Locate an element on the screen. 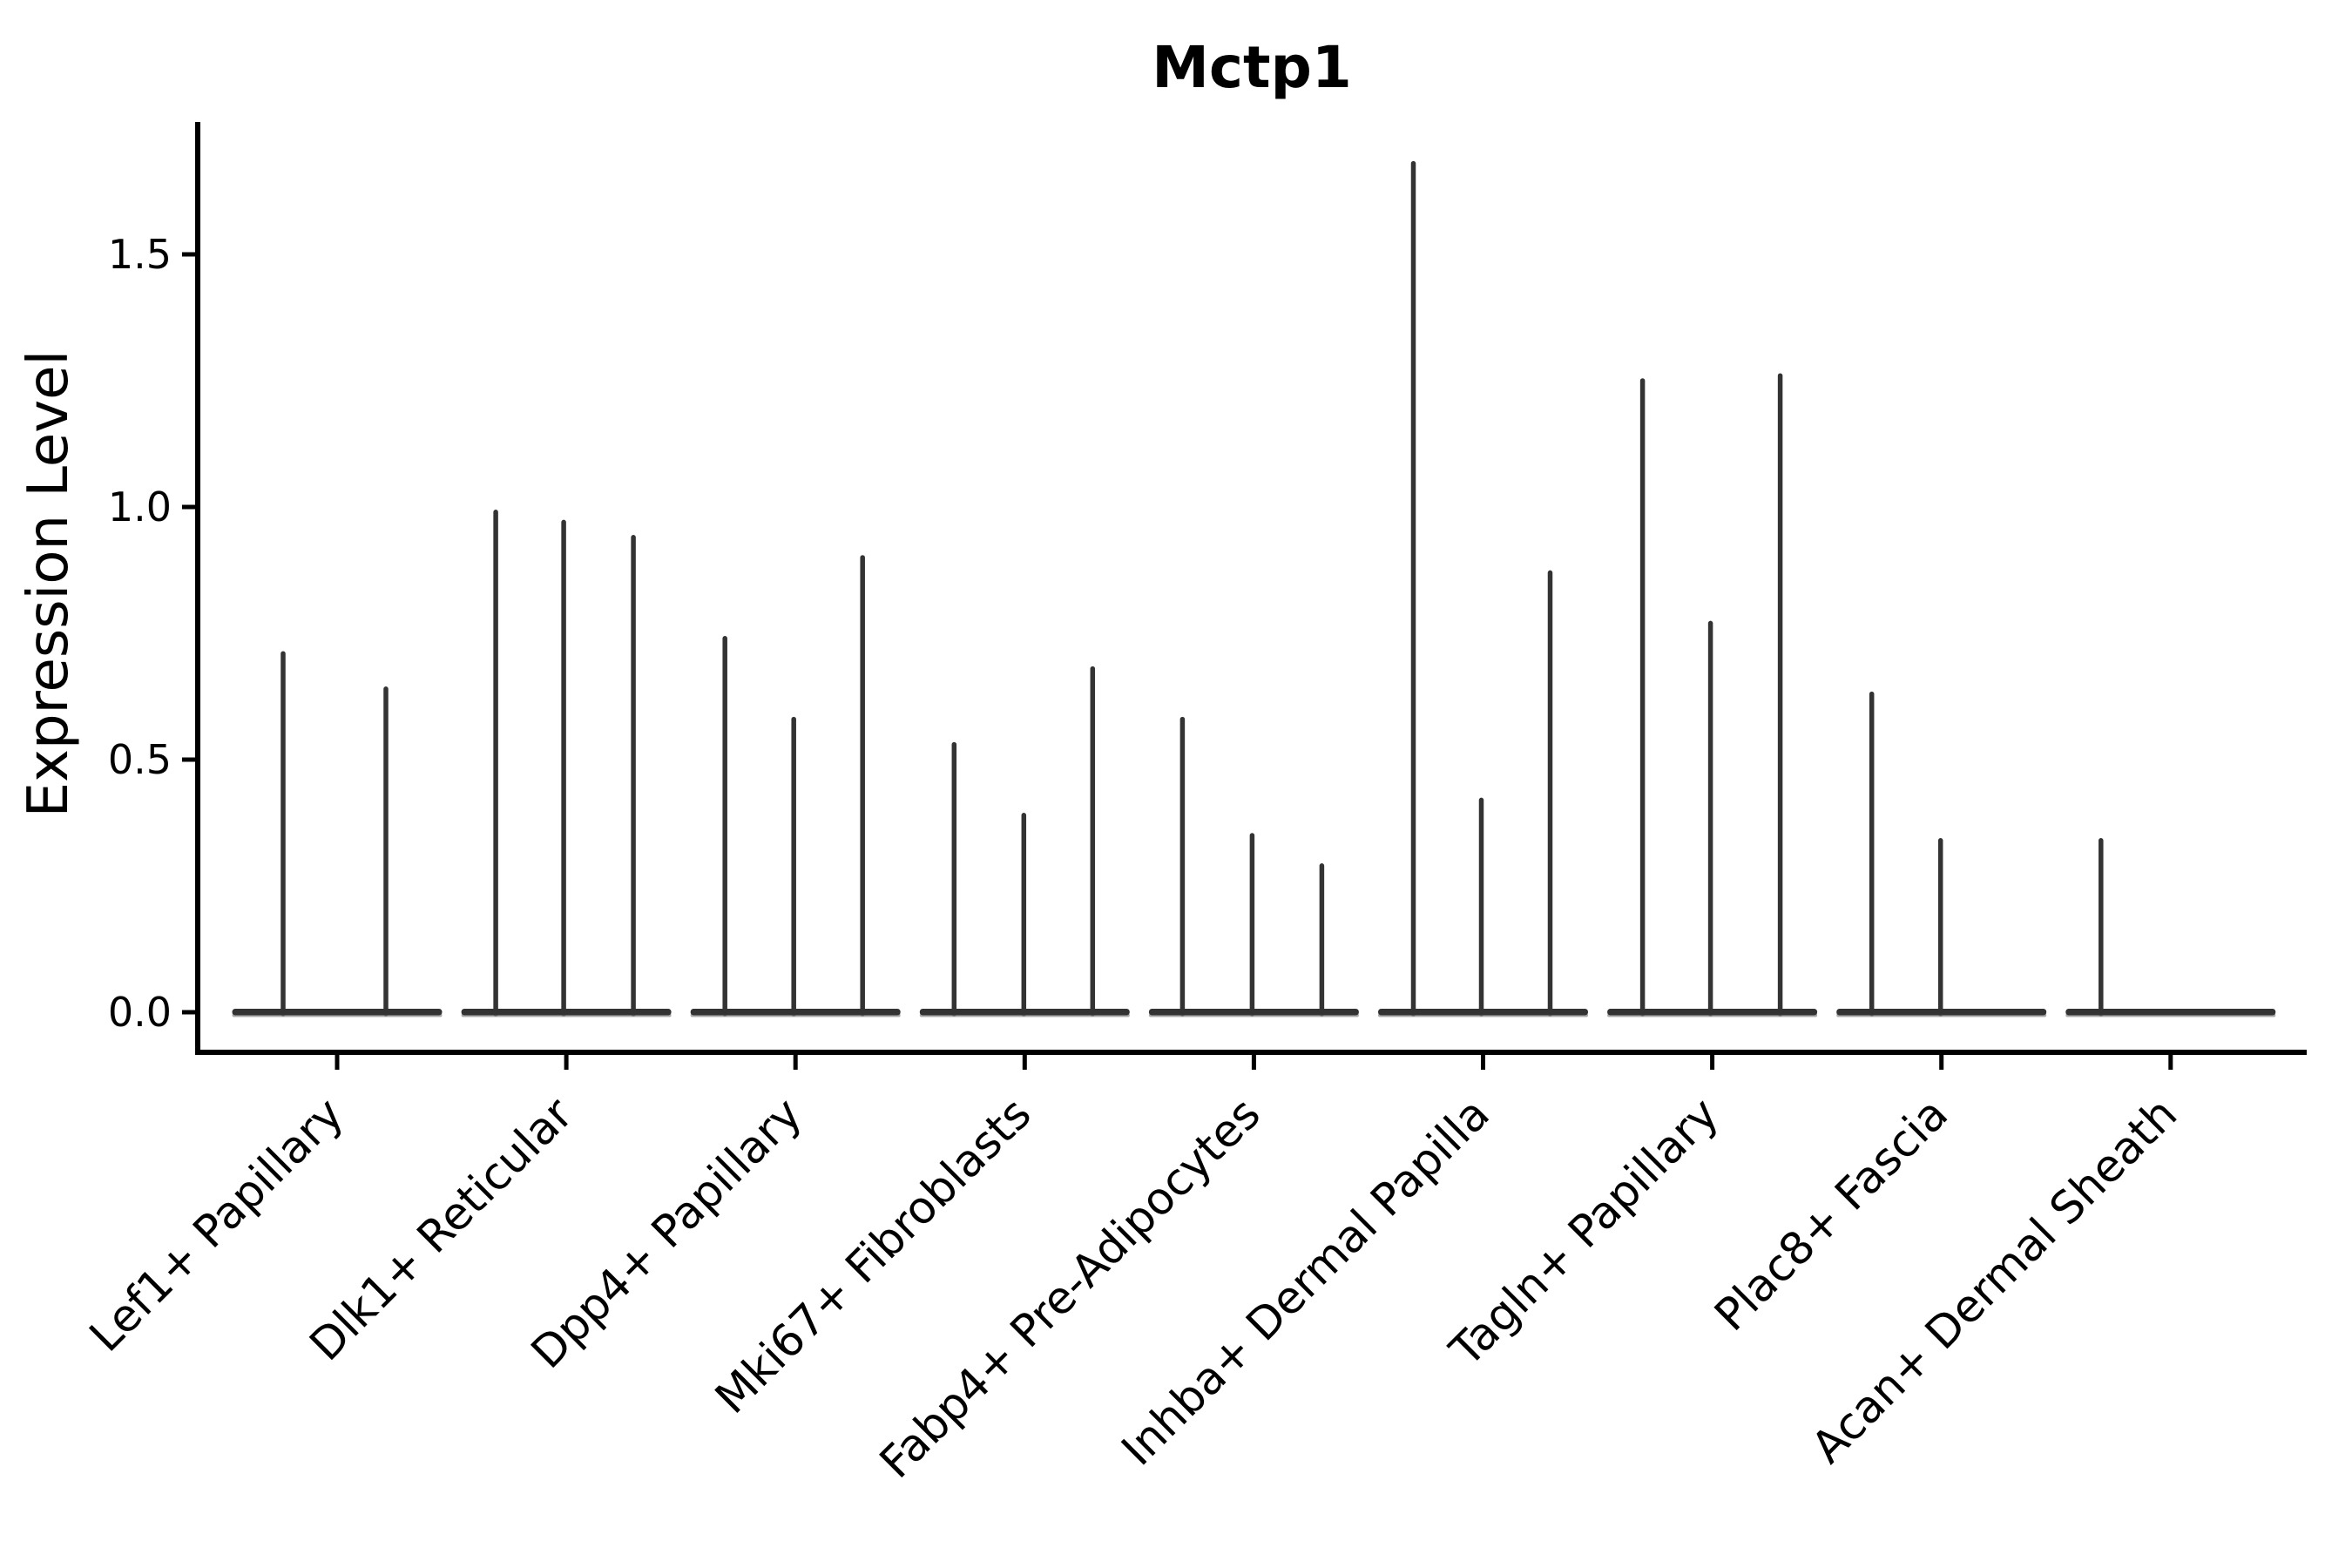 The height and width of the screenshot is (1568, 2352). x-tick-label: Plac8+ Fascia is located at coordinates (1832, 1214).